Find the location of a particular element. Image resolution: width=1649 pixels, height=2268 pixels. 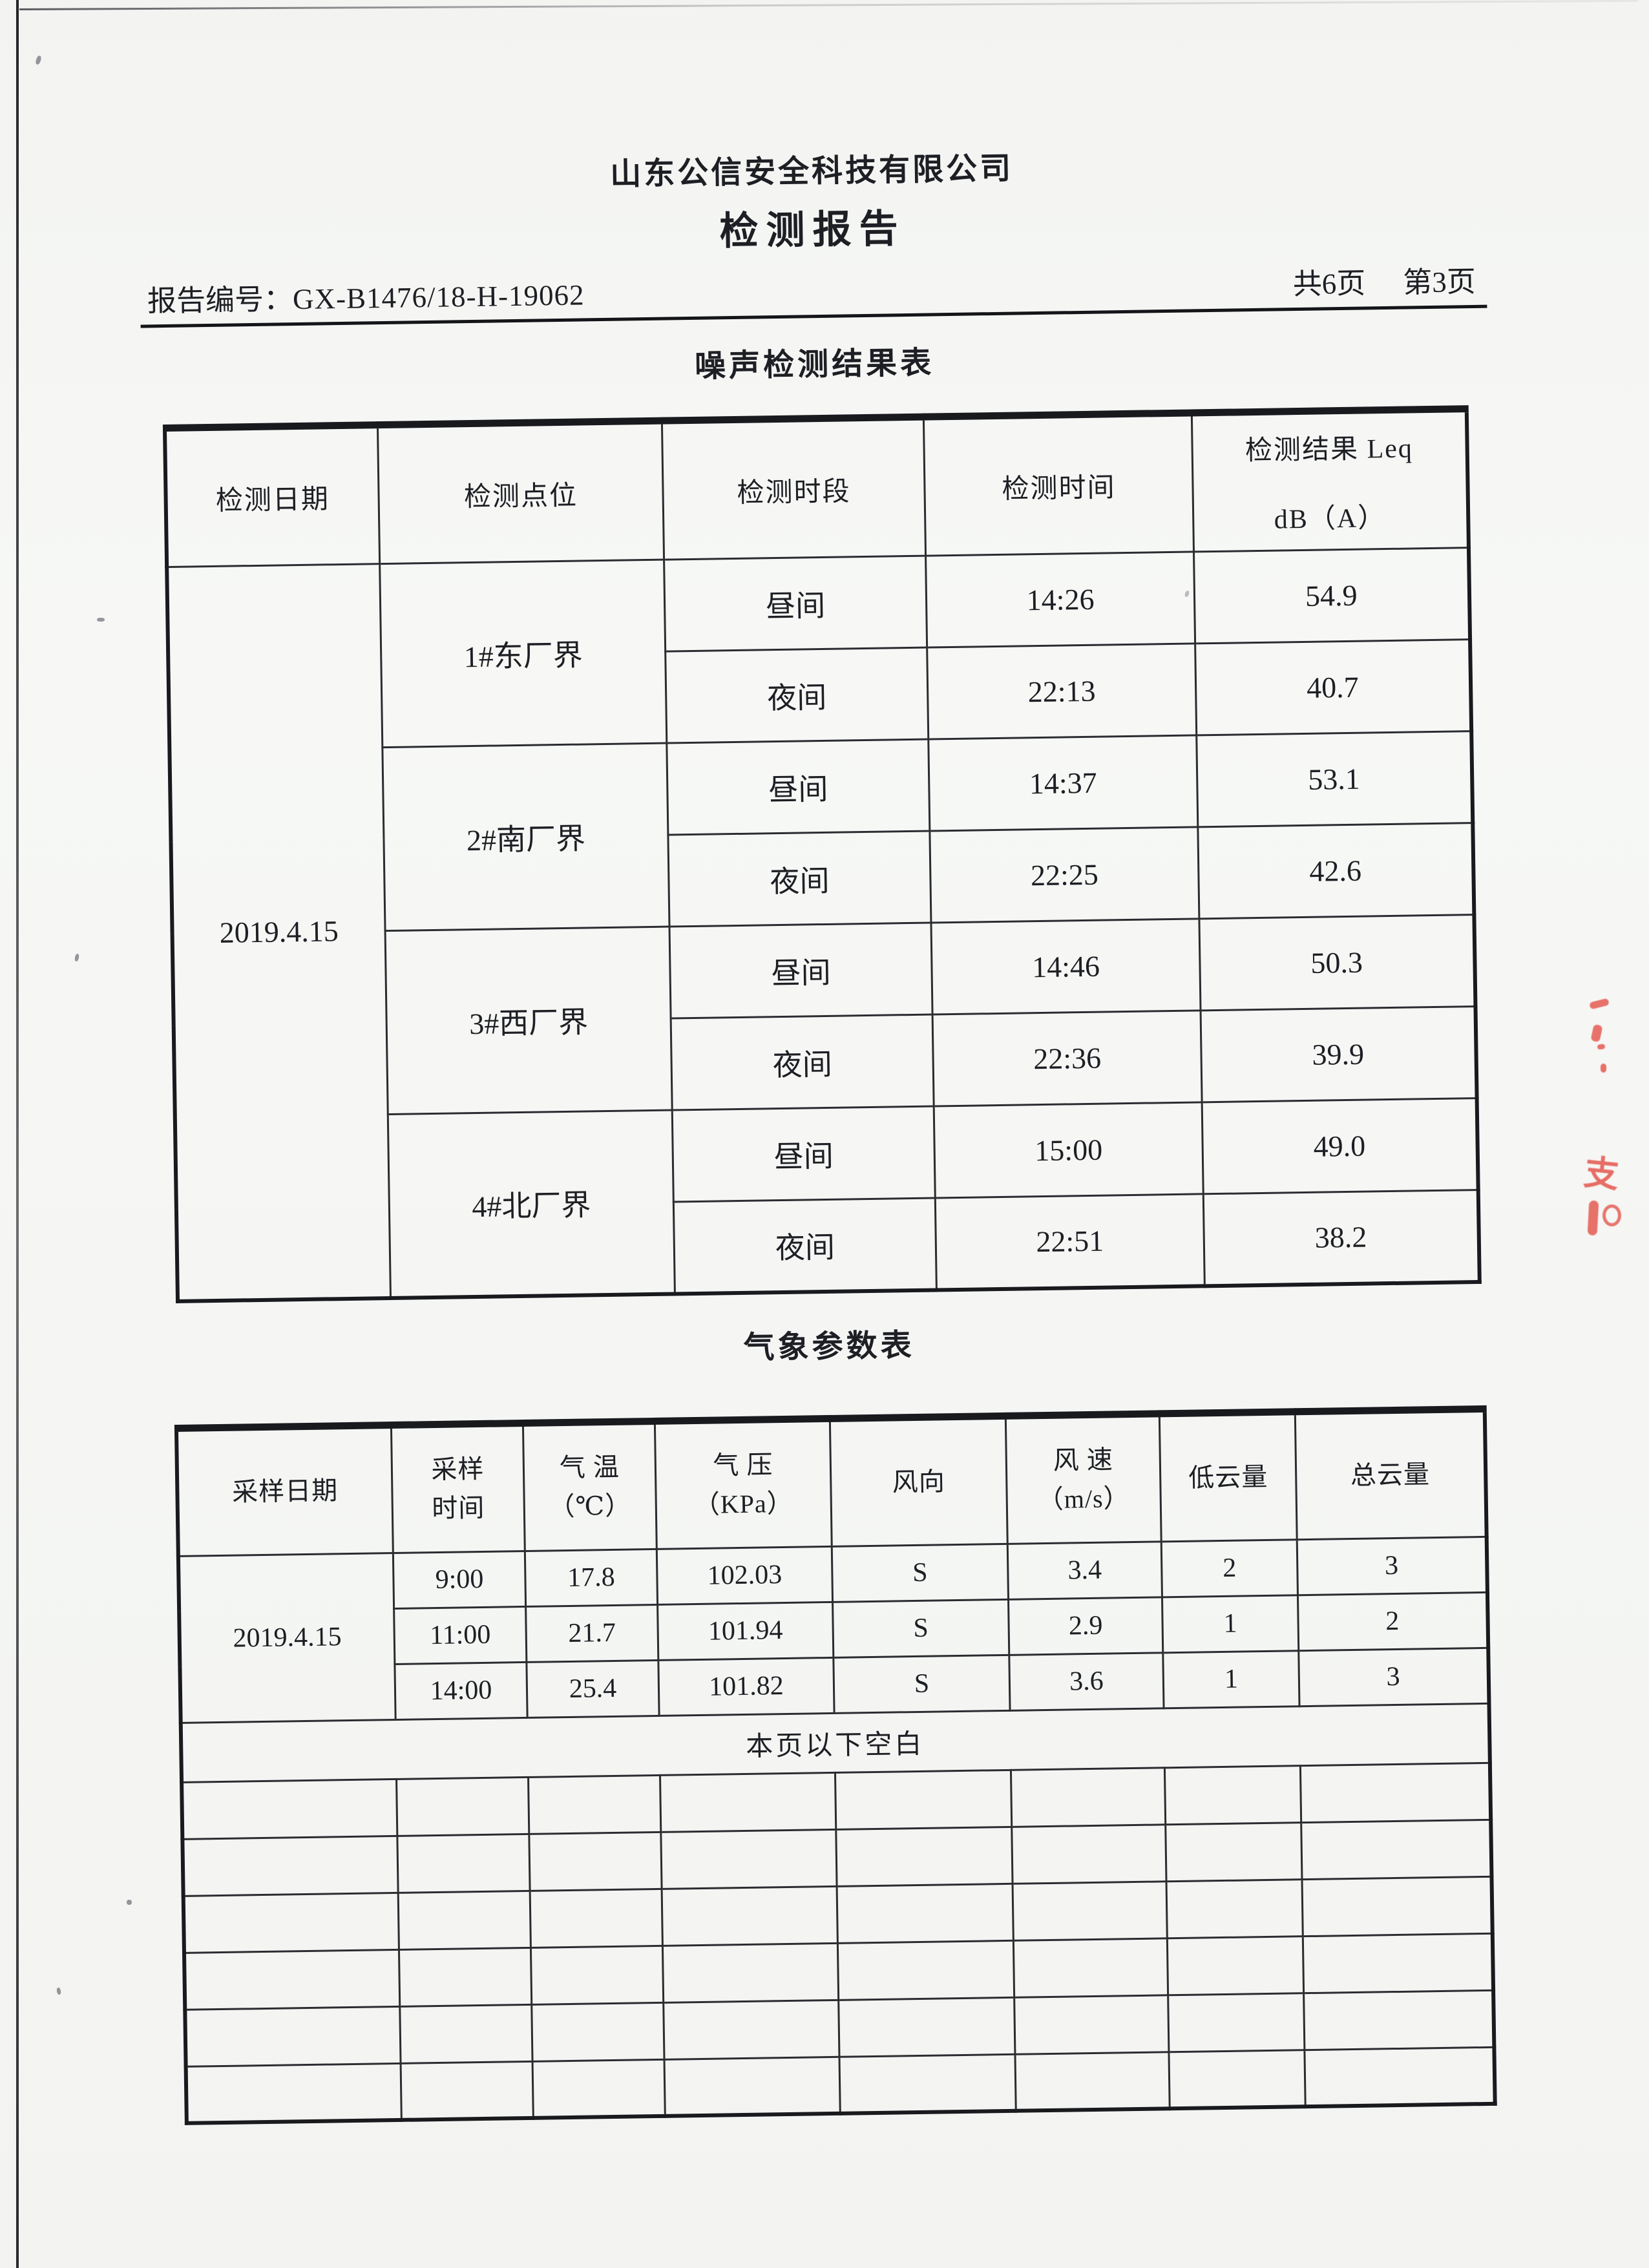

noise-cell-time: 22:36 is located at coordinates (1067, 1058).